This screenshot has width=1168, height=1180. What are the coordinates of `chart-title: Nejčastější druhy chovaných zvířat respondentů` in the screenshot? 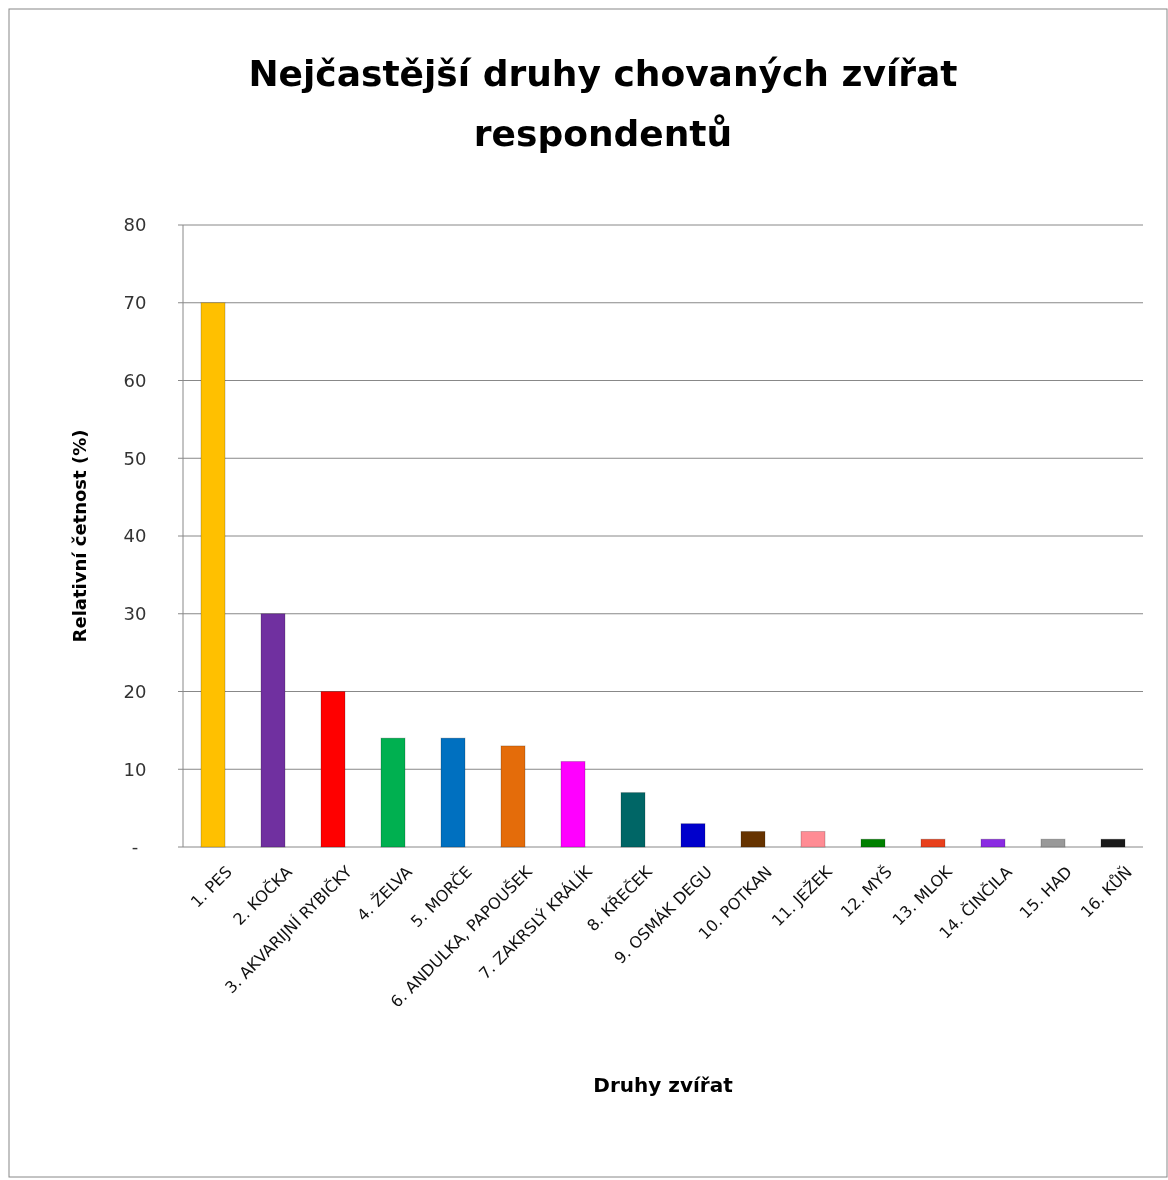 It's located at (603, 103).